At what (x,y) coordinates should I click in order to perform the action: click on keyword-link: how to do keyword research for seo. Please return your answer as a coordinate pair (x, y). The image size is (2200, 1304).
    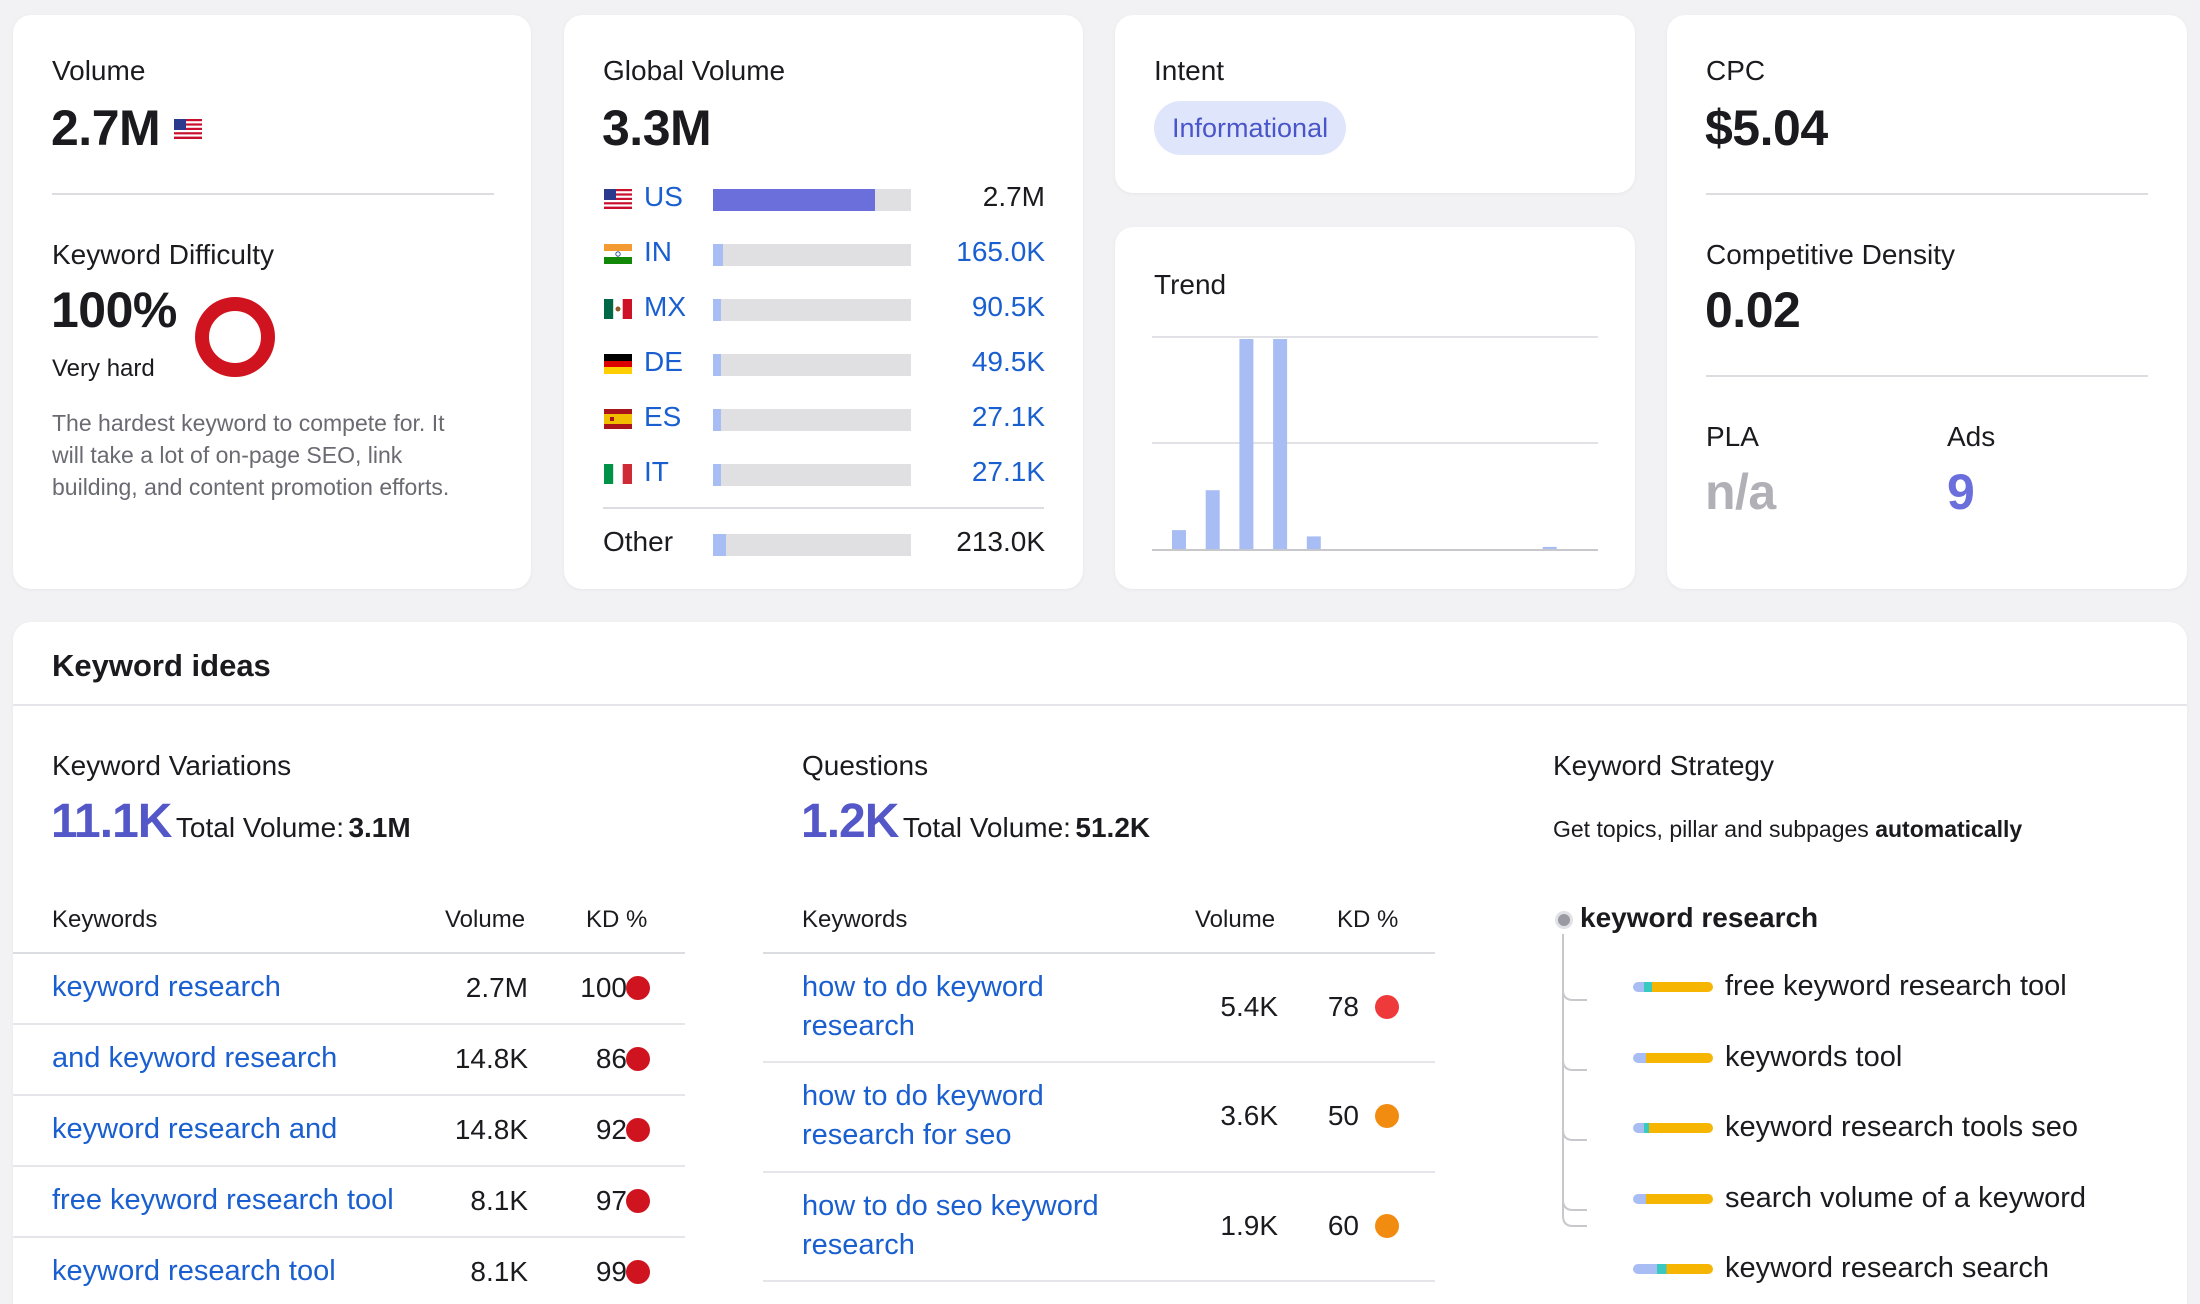
    Looking at the image, I should click on (923, 1115).